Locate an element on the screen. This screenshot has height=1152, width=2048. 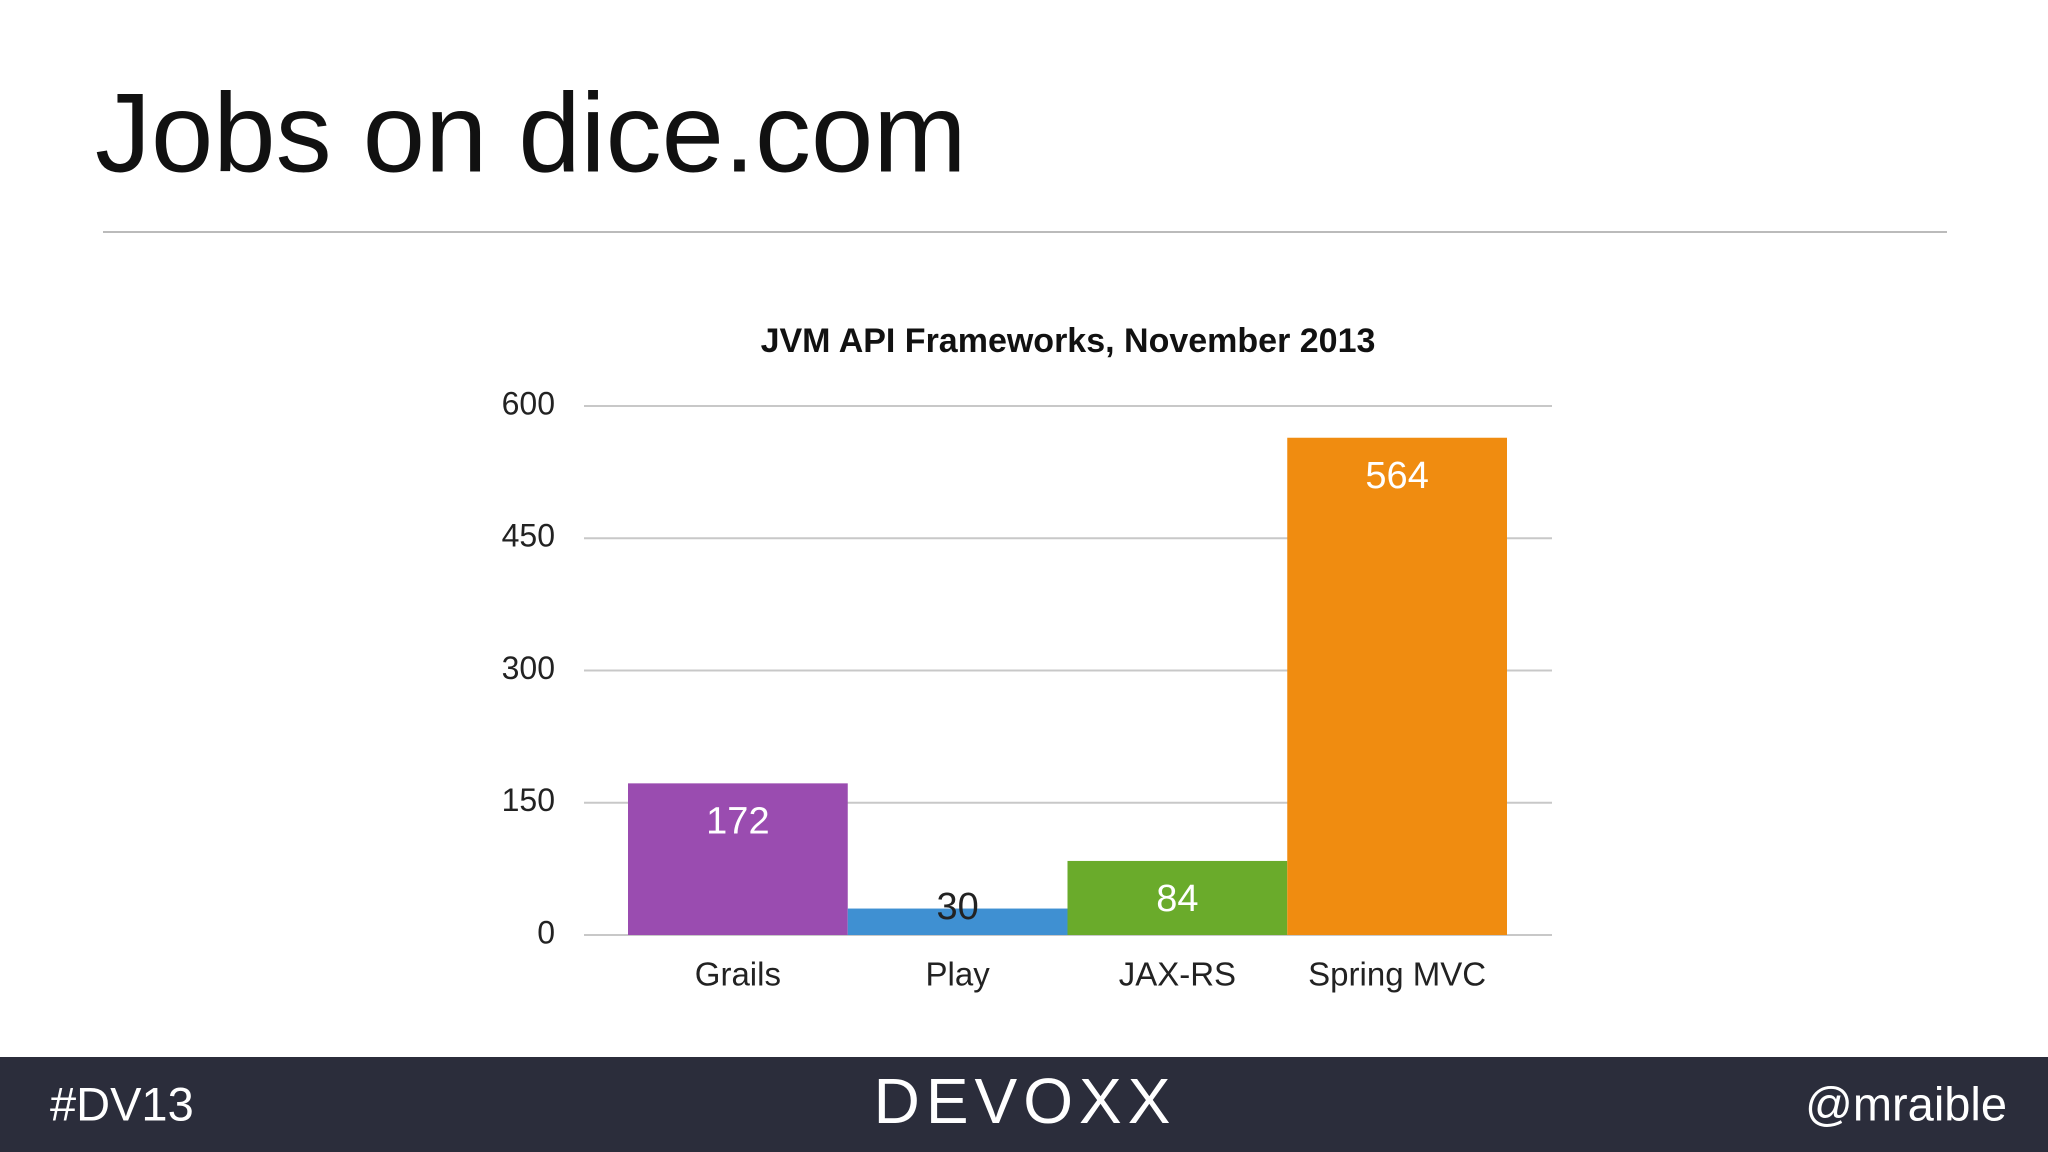
y-tick-label: 0 is located at coordinates (546, 932).